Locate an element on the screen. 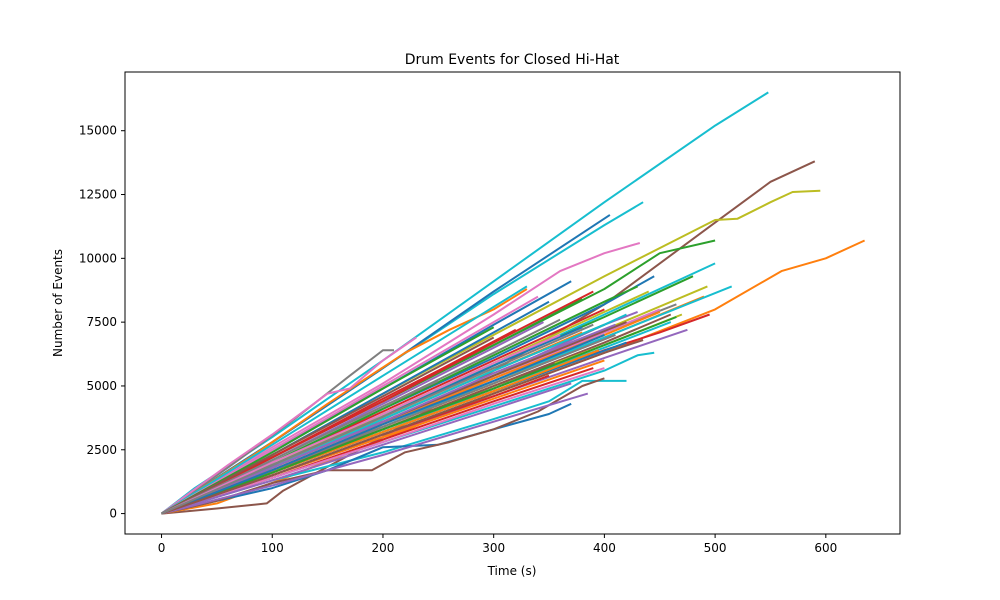 This screenshot has height=600, width=1000. x-tick-label: 300 is located at coordinates (493, 548).